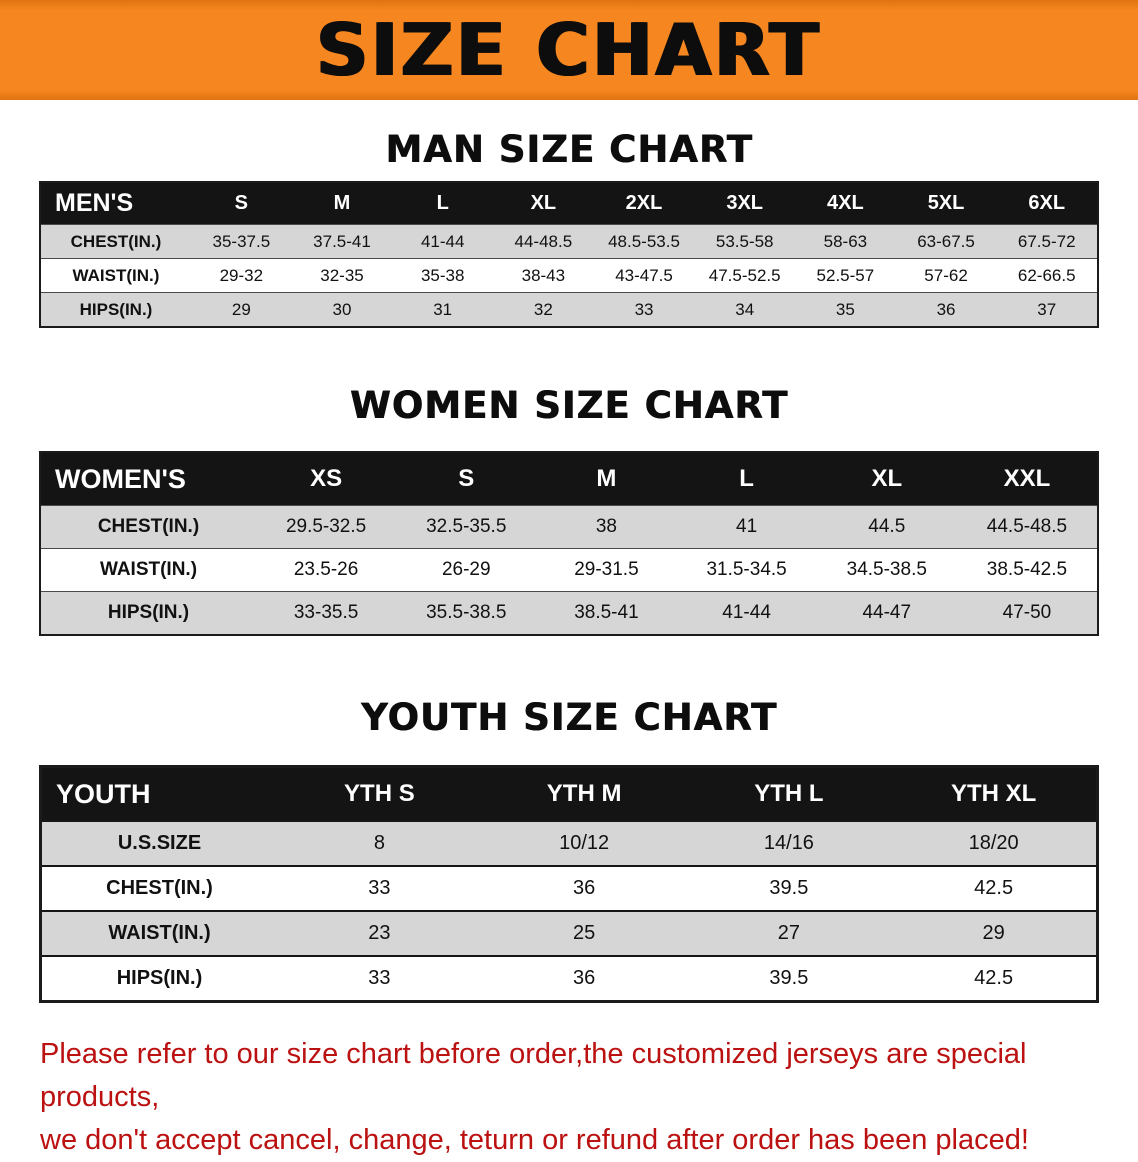  I want to click on value-cell: 32-35, so click(342, 275).